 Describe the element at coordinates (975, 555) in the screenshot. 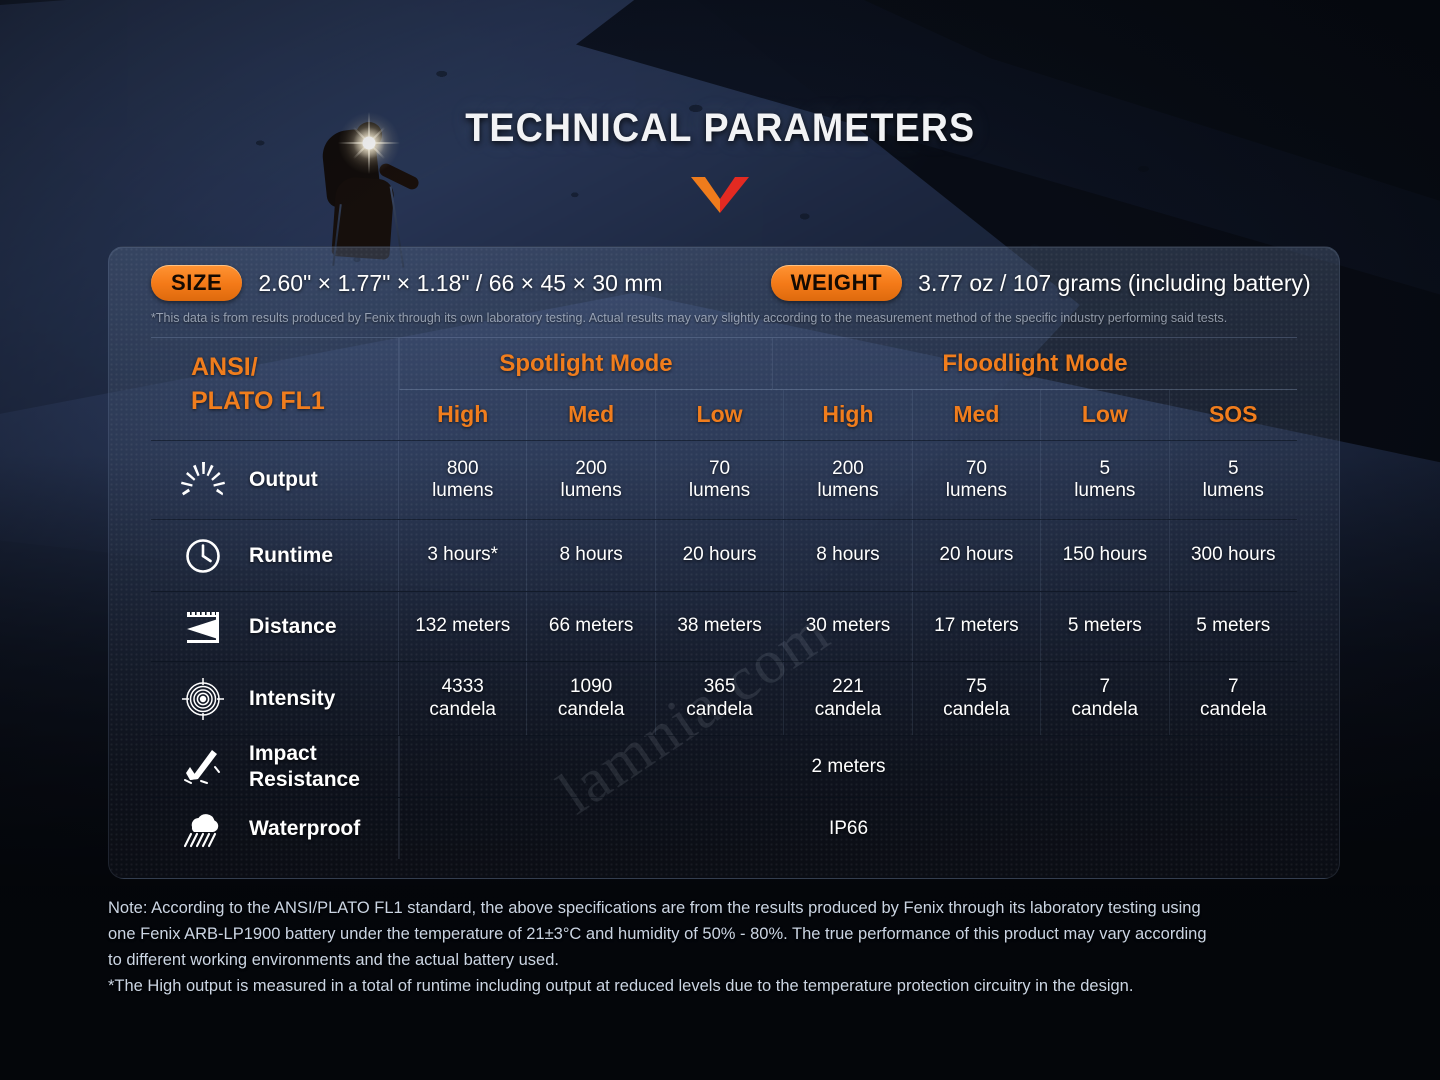

I see `cell-runtime-flood-med: 20 hours` at that location.